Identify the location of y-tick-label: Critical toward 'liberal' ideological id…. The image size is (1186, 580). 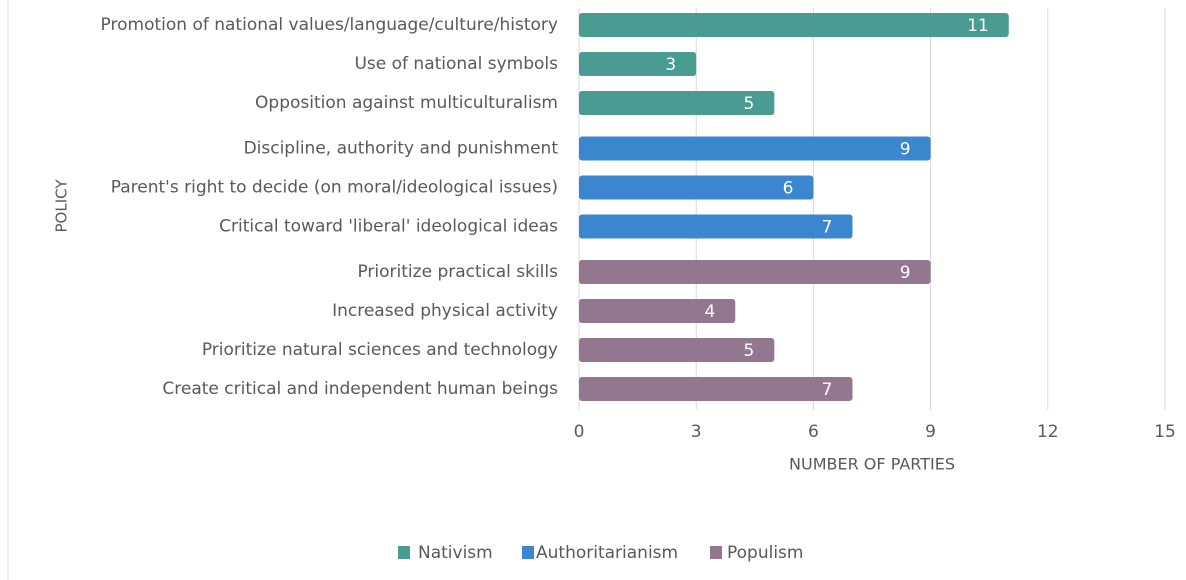
(388, 227).